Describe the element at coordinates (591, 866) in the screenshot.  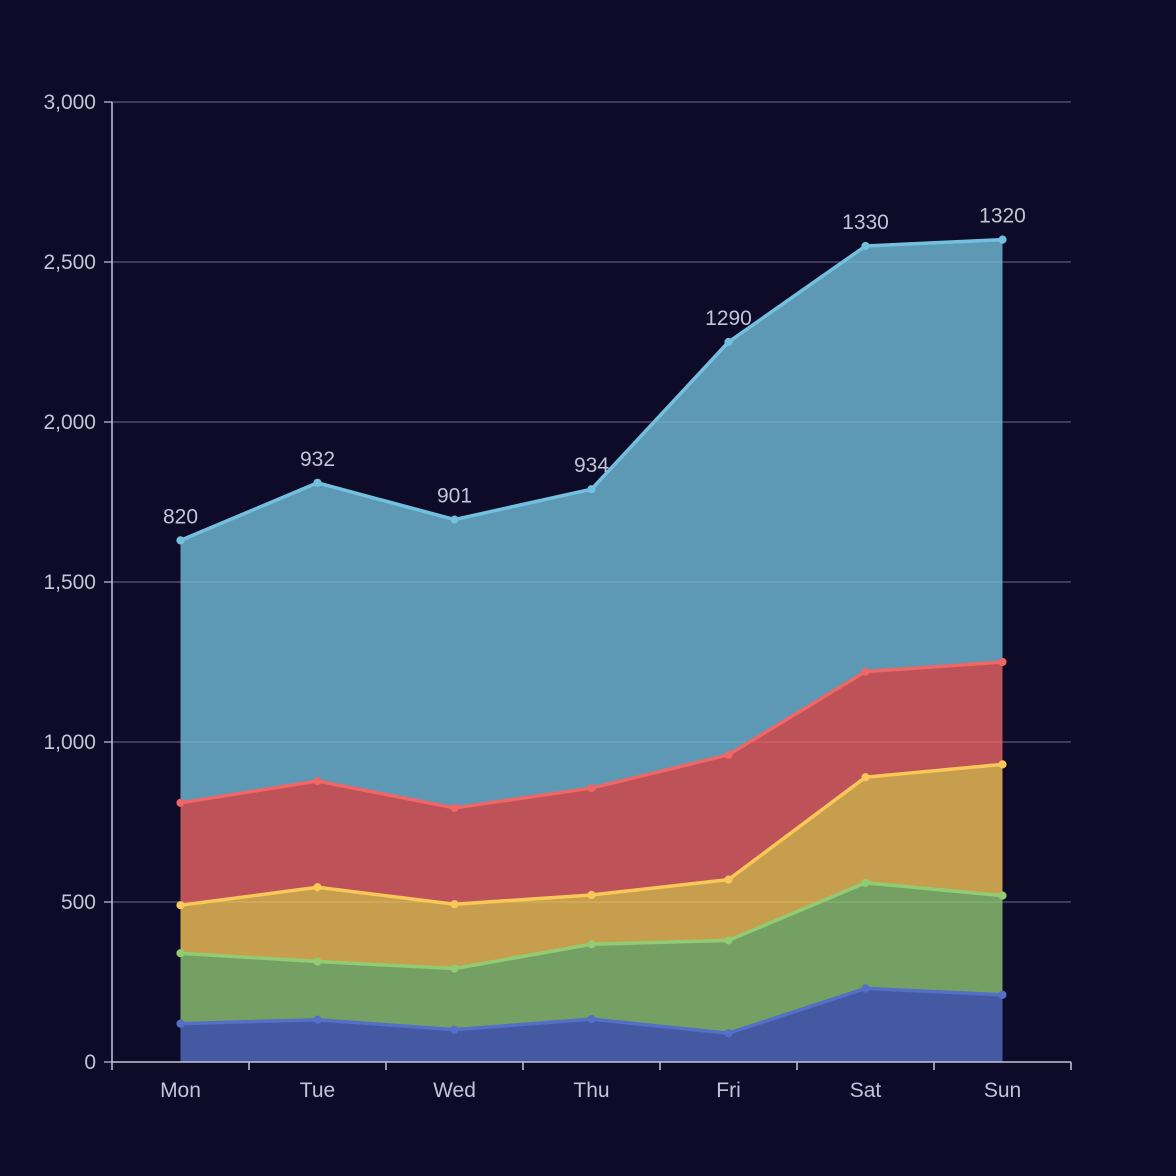
I see `series-3-area` at that location.